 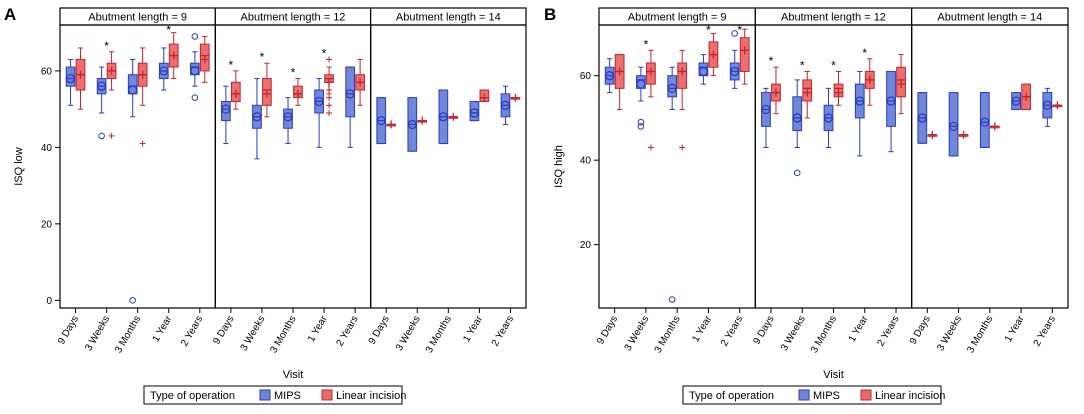 I want to click on legend-item-label: MIPS, so click(x=826, y=396).